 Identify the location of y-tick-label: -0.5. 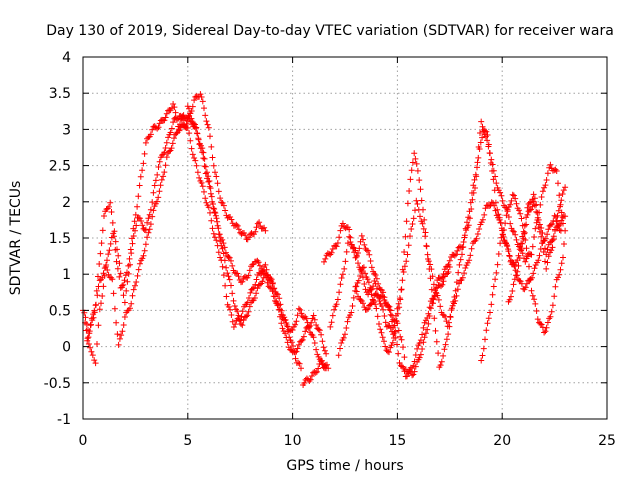
(57, 384).